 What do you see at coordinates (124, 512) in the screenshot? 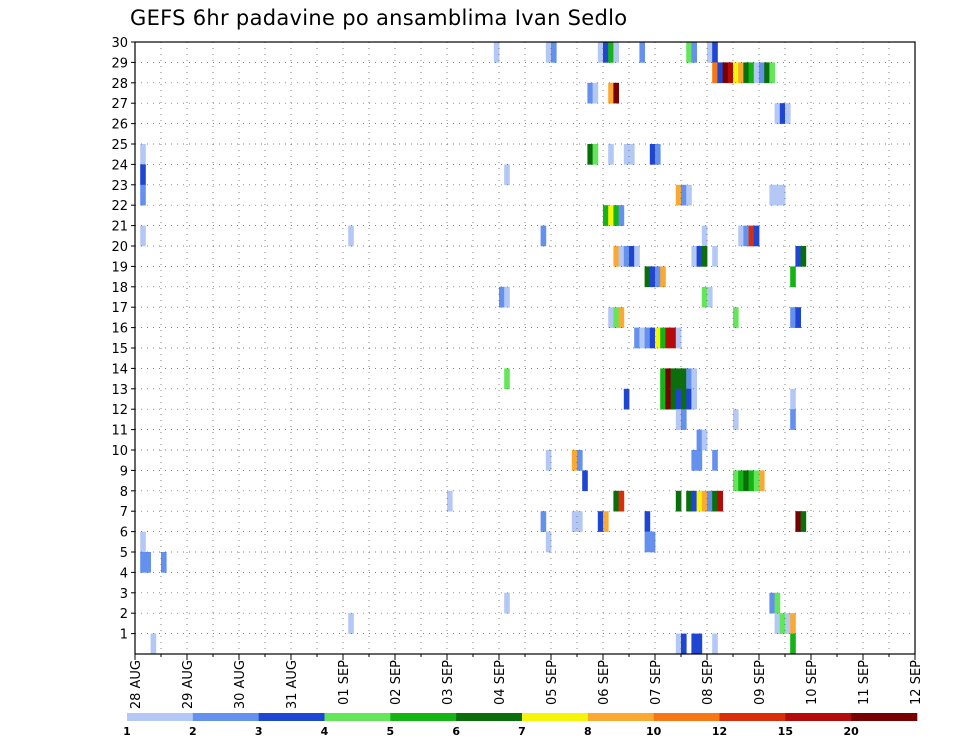
I see `y-tick-label: 7` at bounding box center [124, 512].